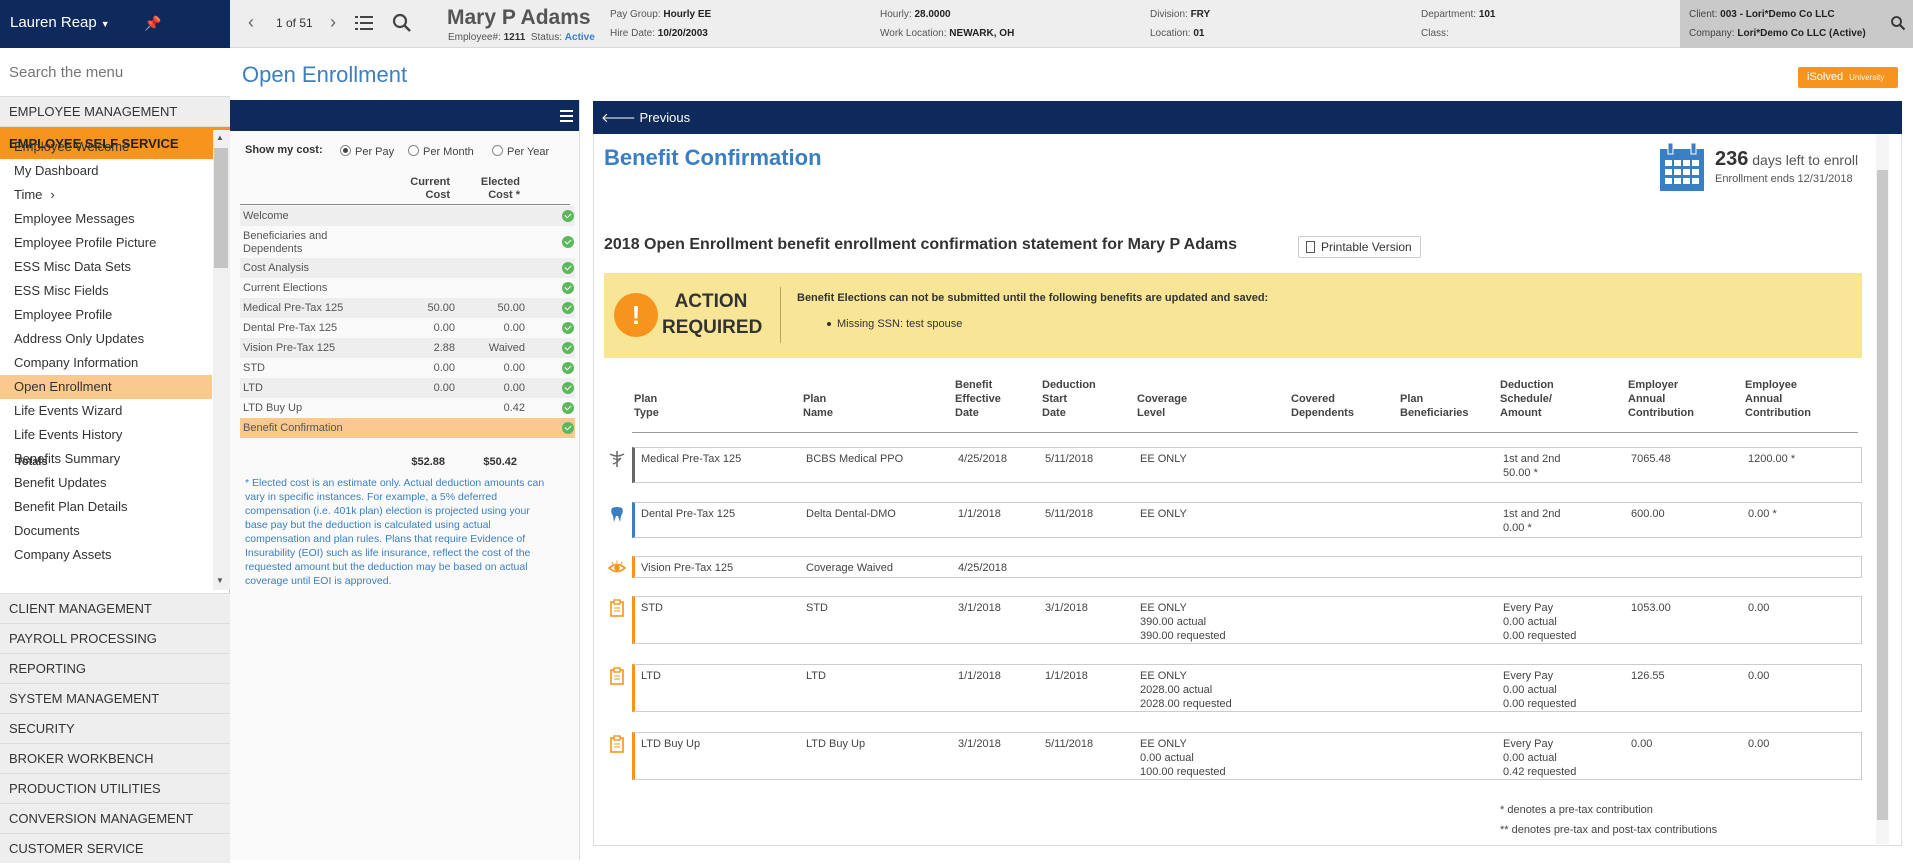 Image resolution: width=1913 pixels, height=864 pixels. I want to click on sidebar-section-system-management: SYSTEM MANAGEMENT, so click(115, 698).